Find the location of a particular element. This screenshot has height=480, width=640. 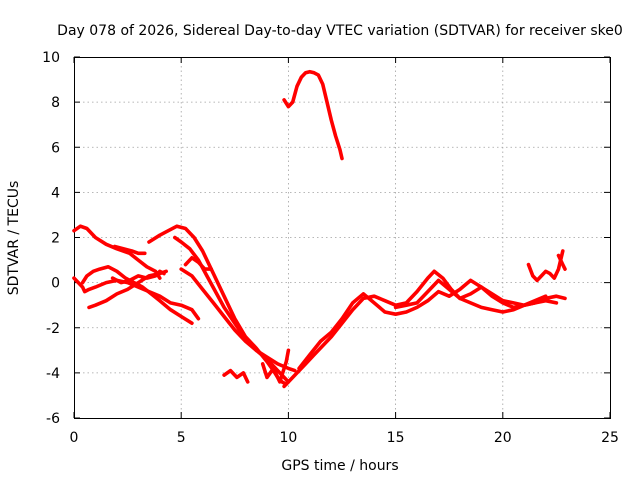

y-axis-label: SDTVAR / TECUs is located at coordinates (14, 238).